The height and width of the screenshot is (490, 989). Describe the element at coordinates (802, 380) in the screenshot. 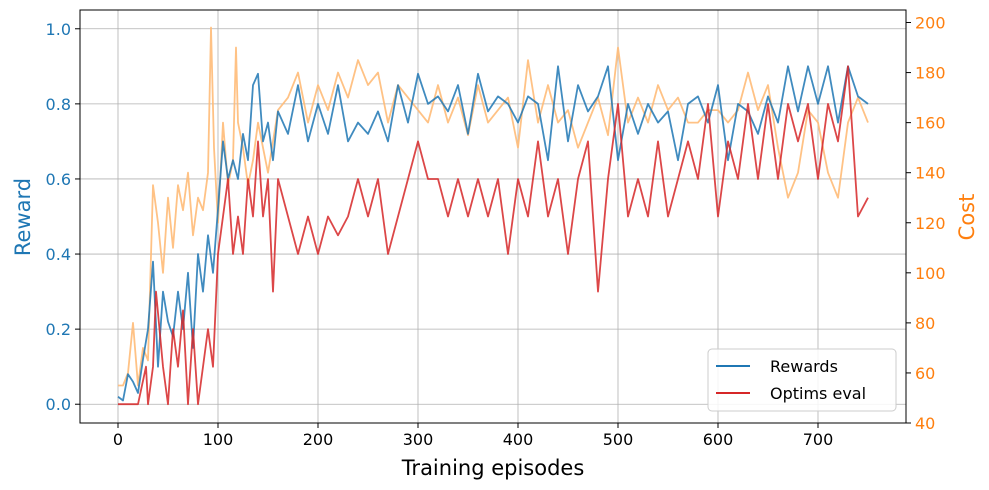

I see `legend: Rewards Optims eval` at that location.